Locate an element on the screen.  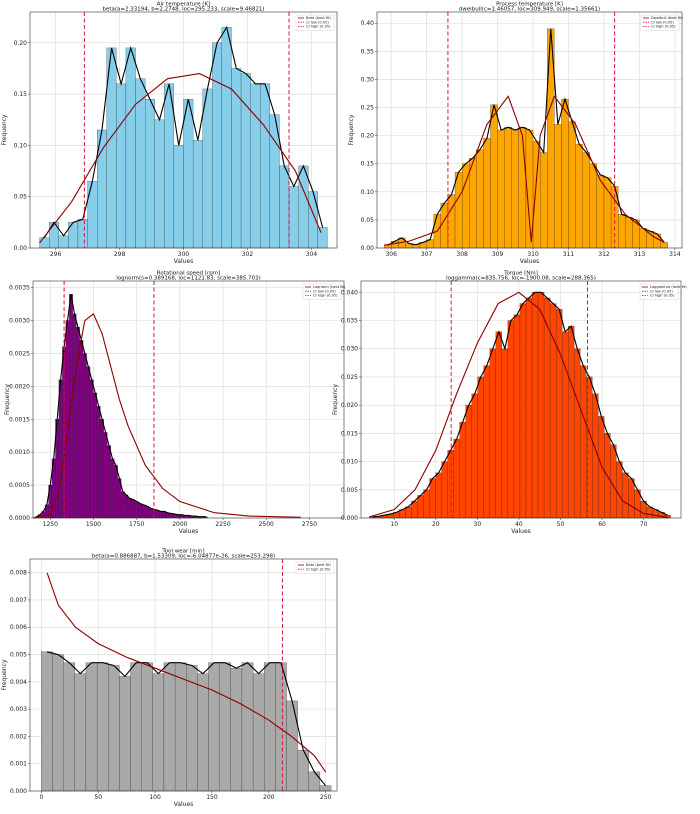
x-tick-label: 200 is located at coordinates (269, 797).